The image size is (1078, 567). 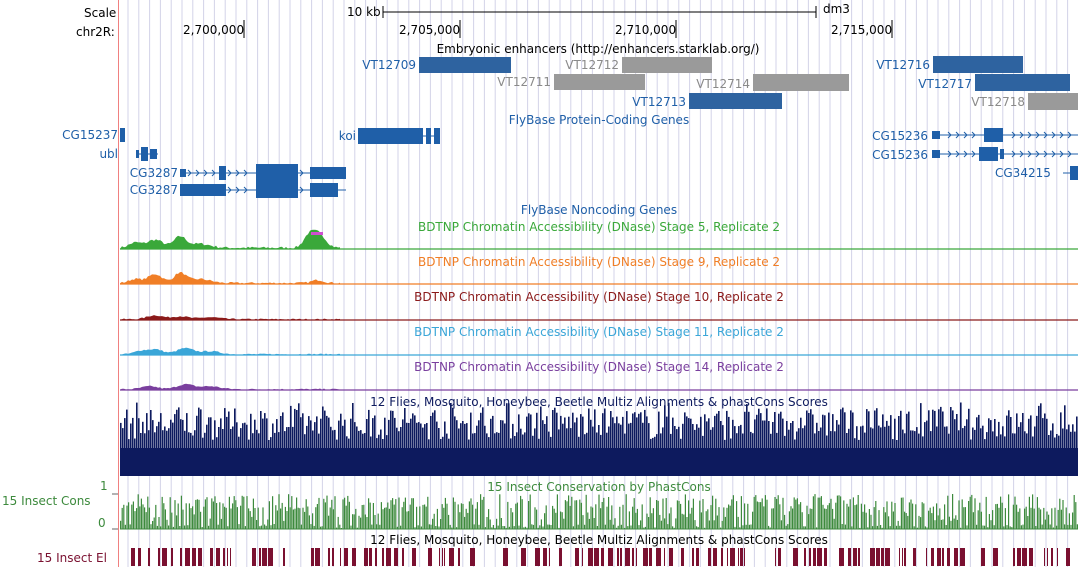 What do you see at coordinates (659, 102) in the screenshot?
I see `enhancer-label: VT12713` at bounding box center [659, 102].